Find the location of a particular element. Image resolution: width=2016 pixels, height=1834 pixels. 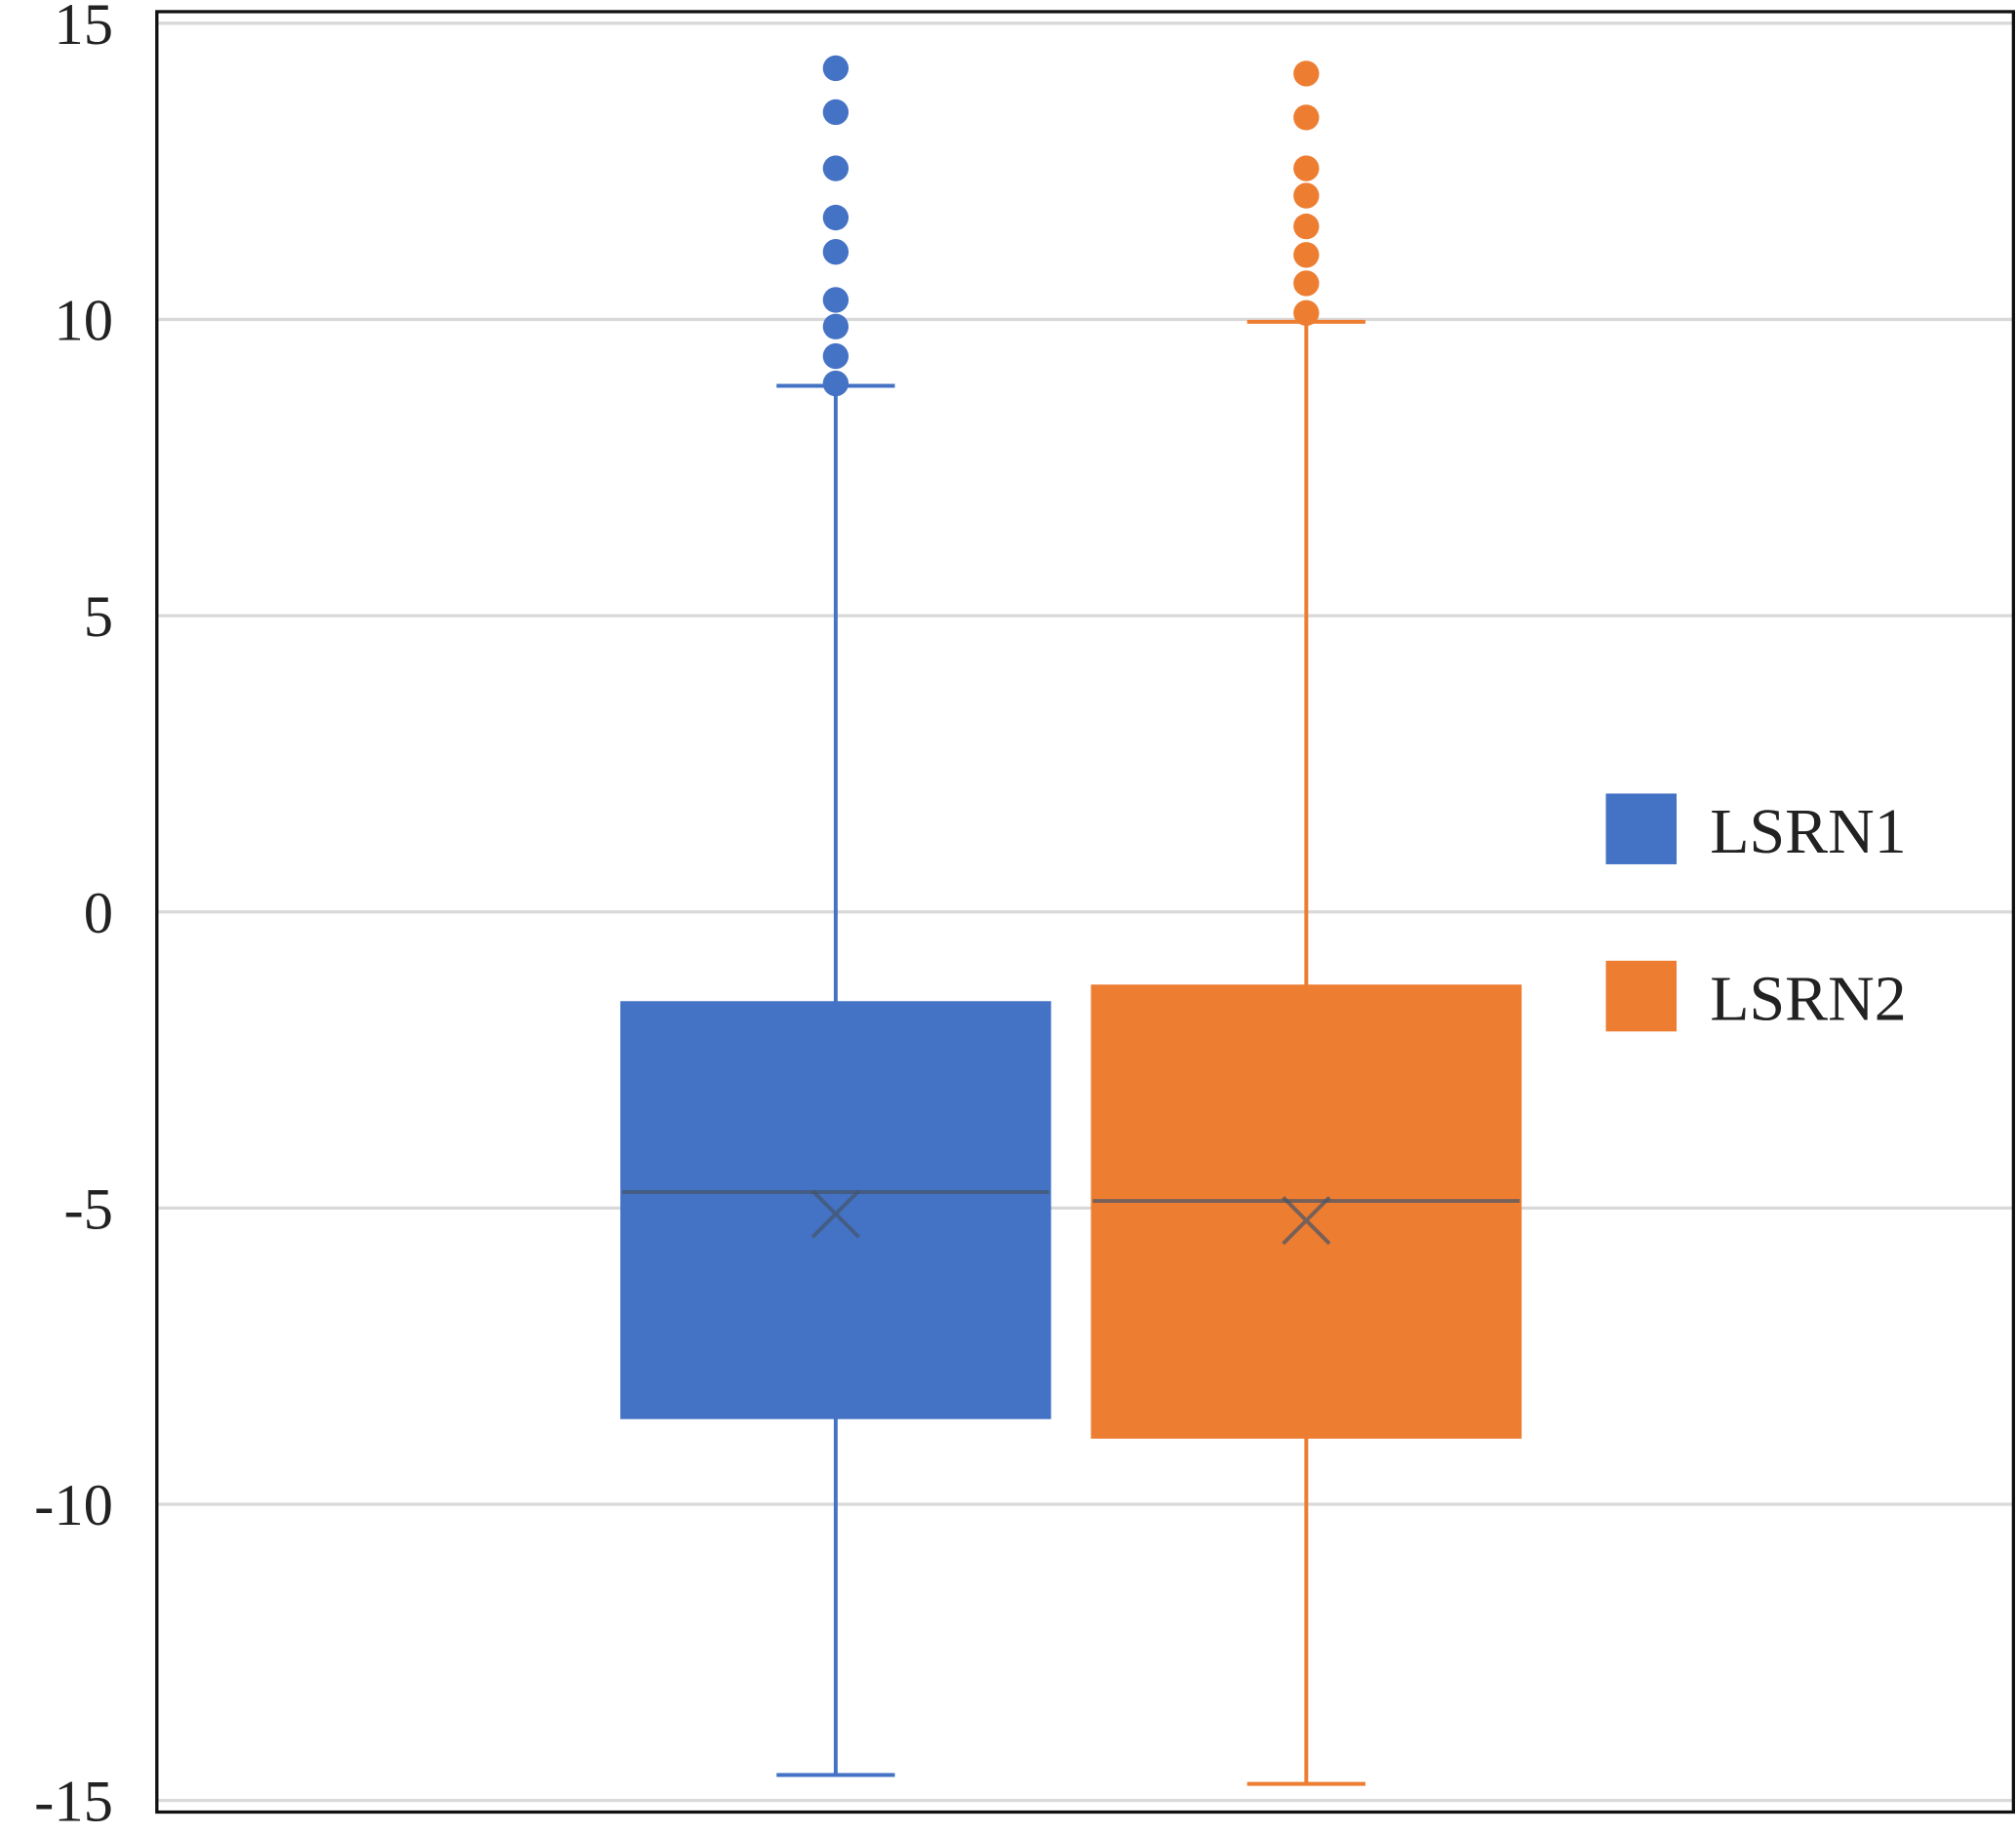

legend-item-lsrn1: LSRN1 is located at coordinates (1756, 830).